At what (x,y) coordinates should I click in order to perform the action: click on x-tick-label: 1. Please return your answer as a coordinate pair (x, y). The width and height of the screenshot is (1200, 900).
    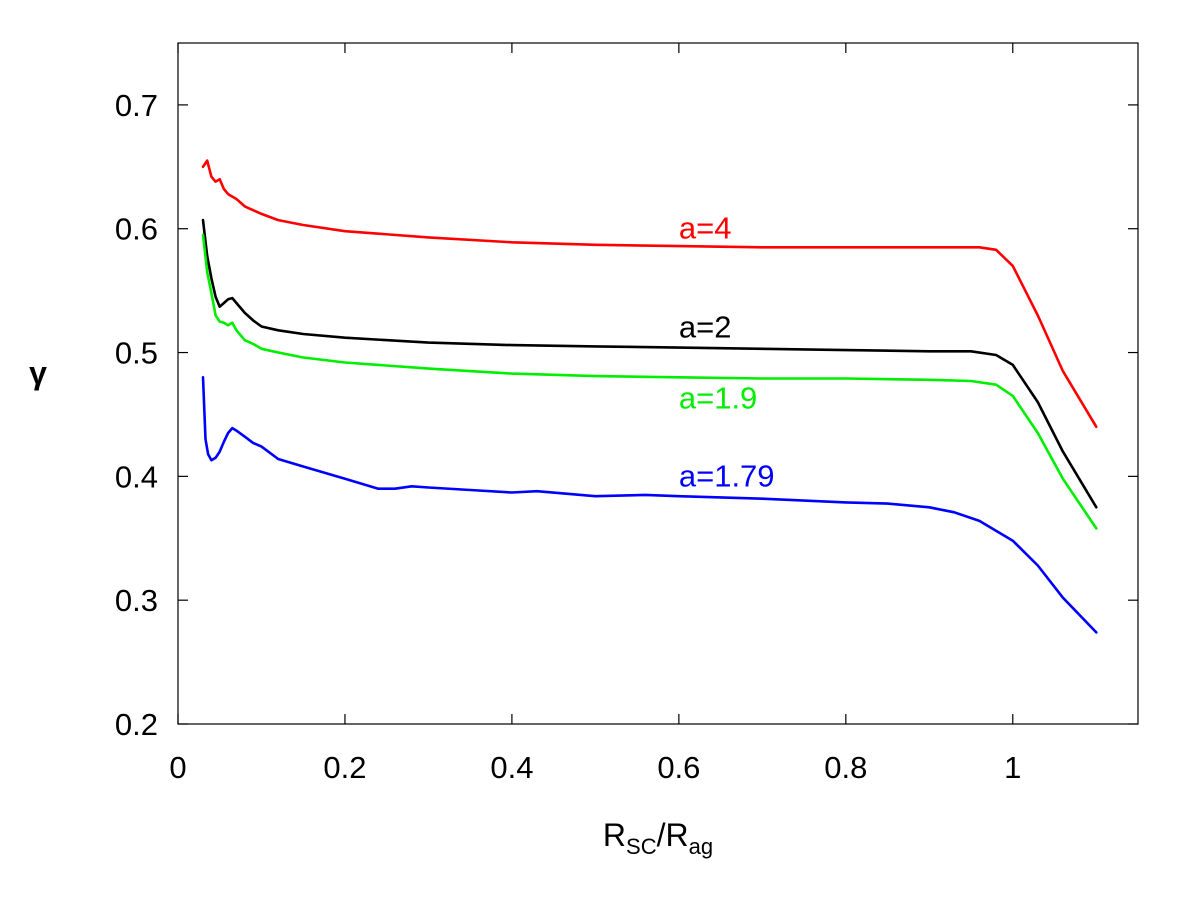
    Looking at the image, I should click on (1012, 767).